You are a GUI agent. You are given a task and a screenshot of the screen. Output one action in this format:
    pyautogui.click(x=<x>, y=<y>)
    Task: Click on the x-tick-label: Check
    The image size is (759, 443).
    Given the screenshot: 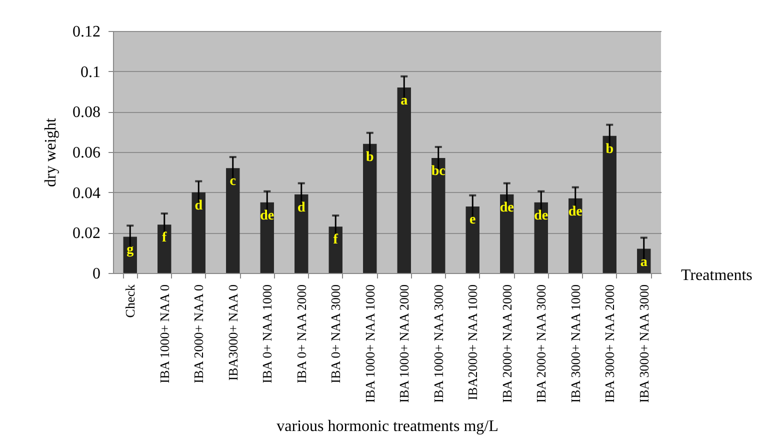 What is the action you would take?
    pyautogui.click(x=130, y=301)
    